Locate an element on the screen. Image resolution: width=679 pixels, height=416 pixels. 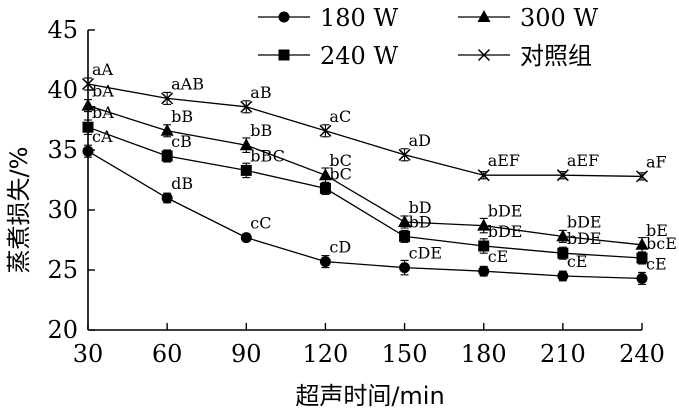
y-ticks: 20 25 30 35 40 45 is located at coordinates (71, 180).